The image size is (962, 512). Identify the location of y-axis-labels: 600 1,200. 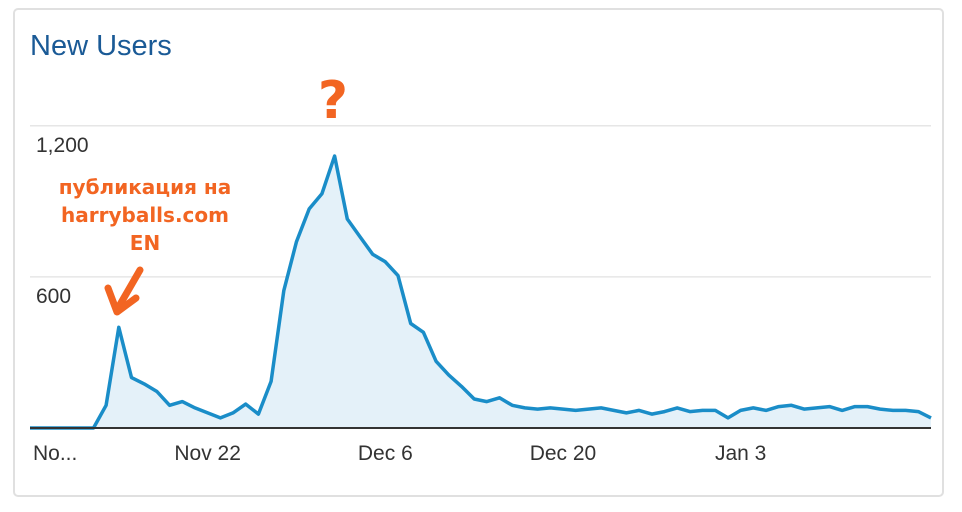
(62, 221).